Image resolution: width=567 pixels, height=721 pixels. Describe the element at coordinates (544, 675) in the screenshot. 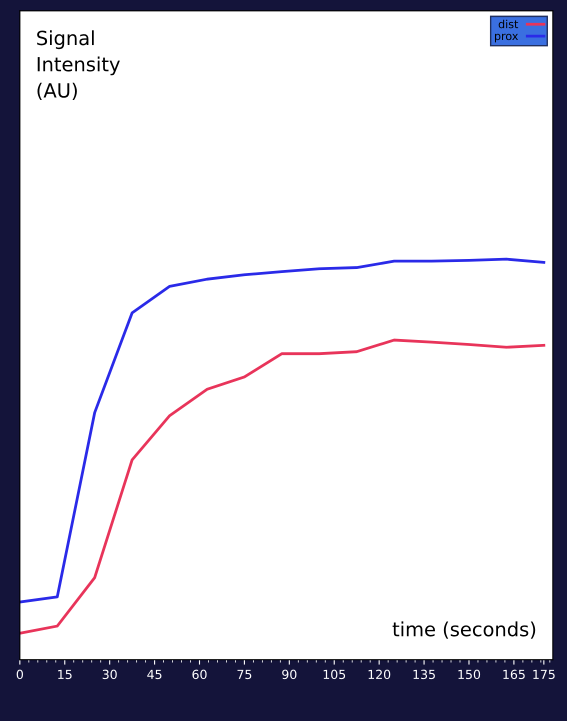

I see `x-tick-label: 175` at that location.